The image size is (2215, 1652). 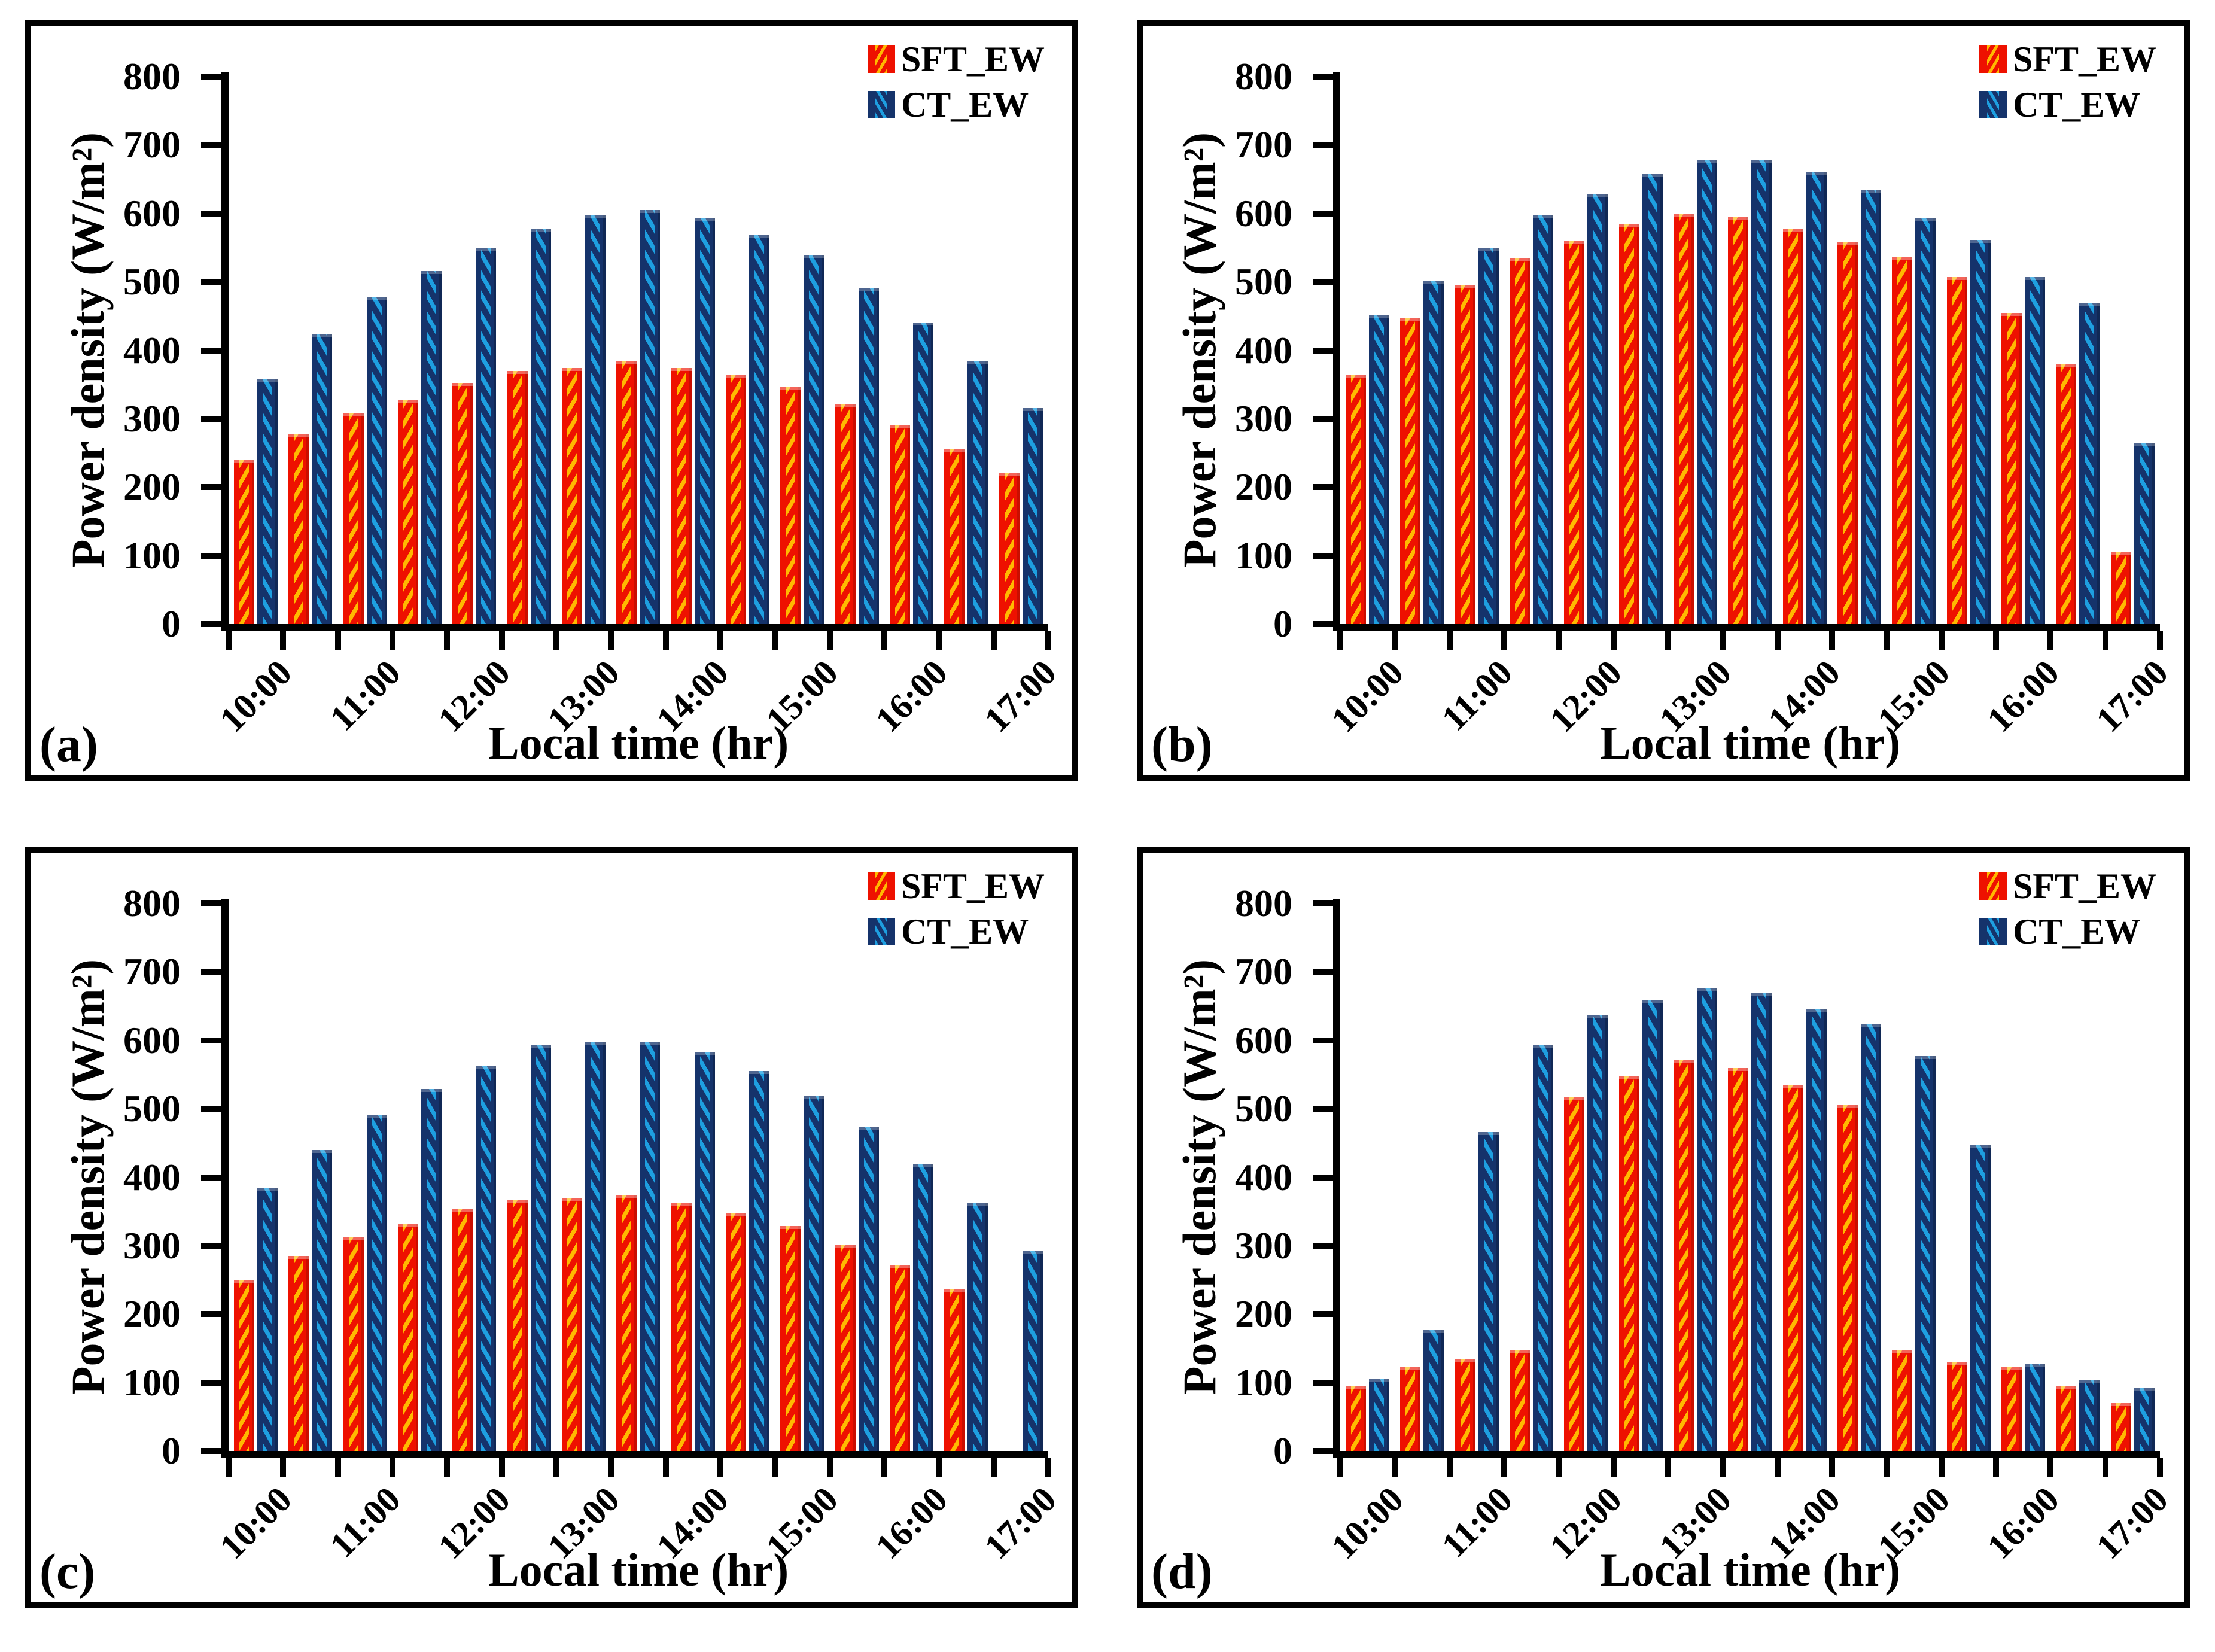 I want to click on y-tick-label-700: 700, so click(x=152, y=144).